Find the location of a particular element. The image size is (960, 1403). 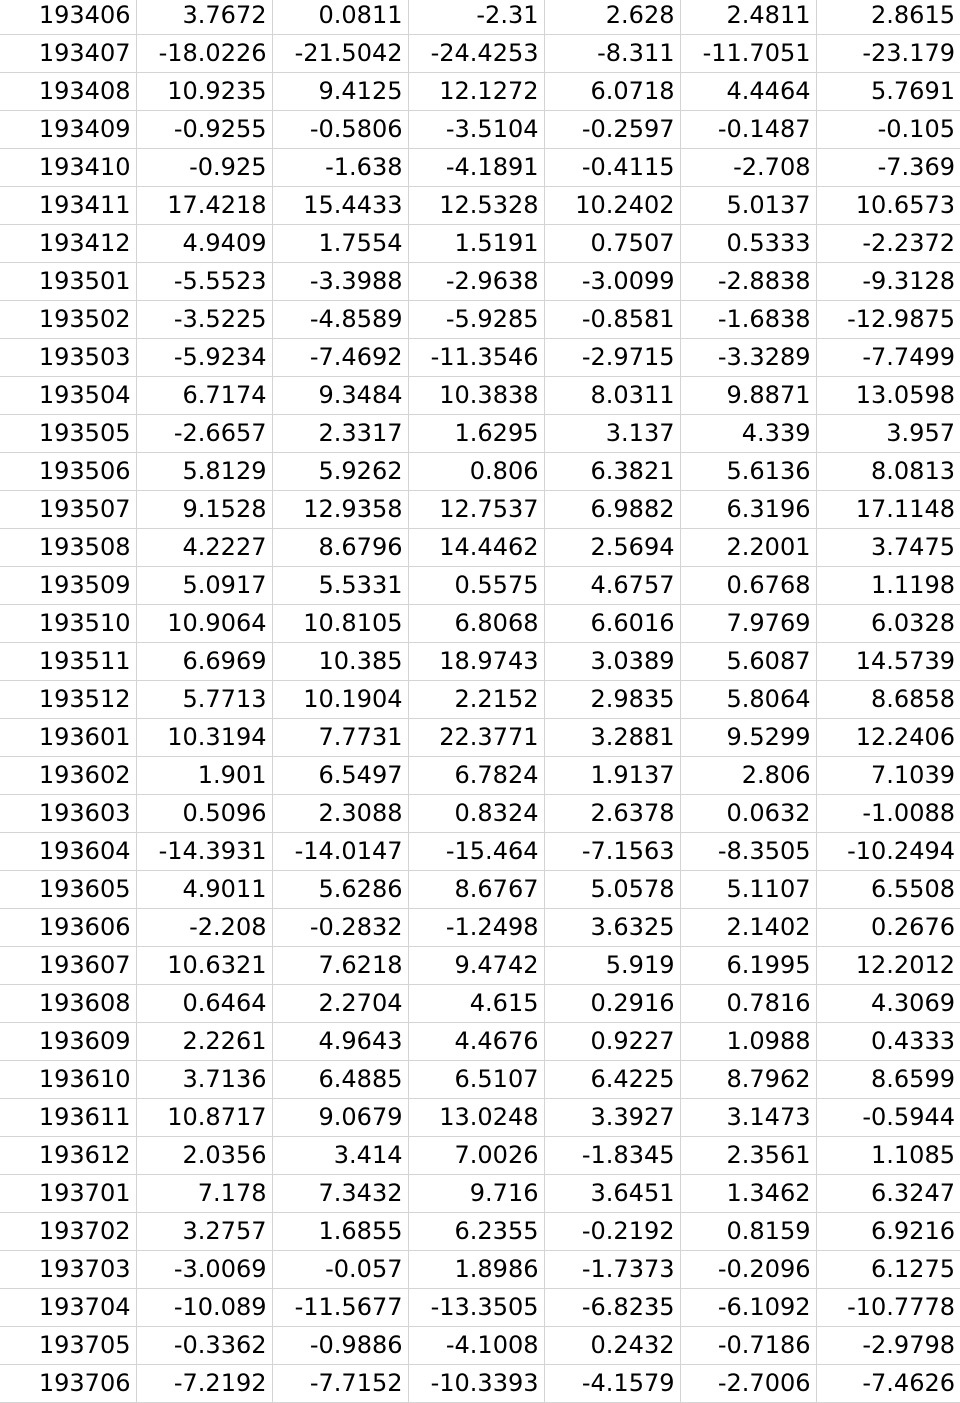

value-cell: 5.1107 is located at coordinates (748, 889).